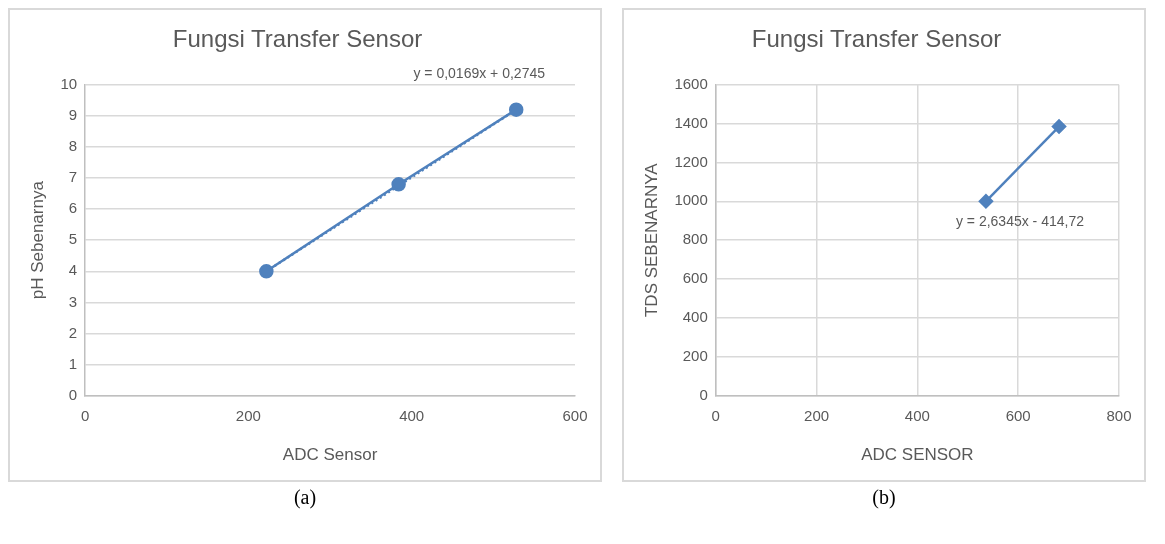  What do you see at coordinates (691, 83) in the screenshot?
I see `y-tick-label: 1600` at bounding box center [691, 83].